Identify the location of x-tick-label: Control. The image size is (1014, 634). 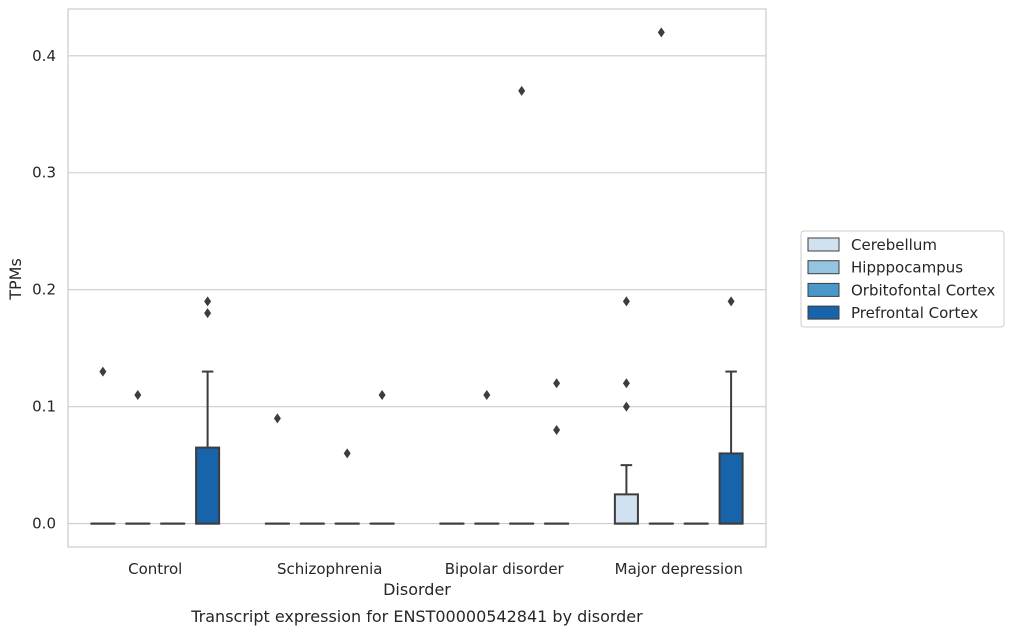
(155, 569).